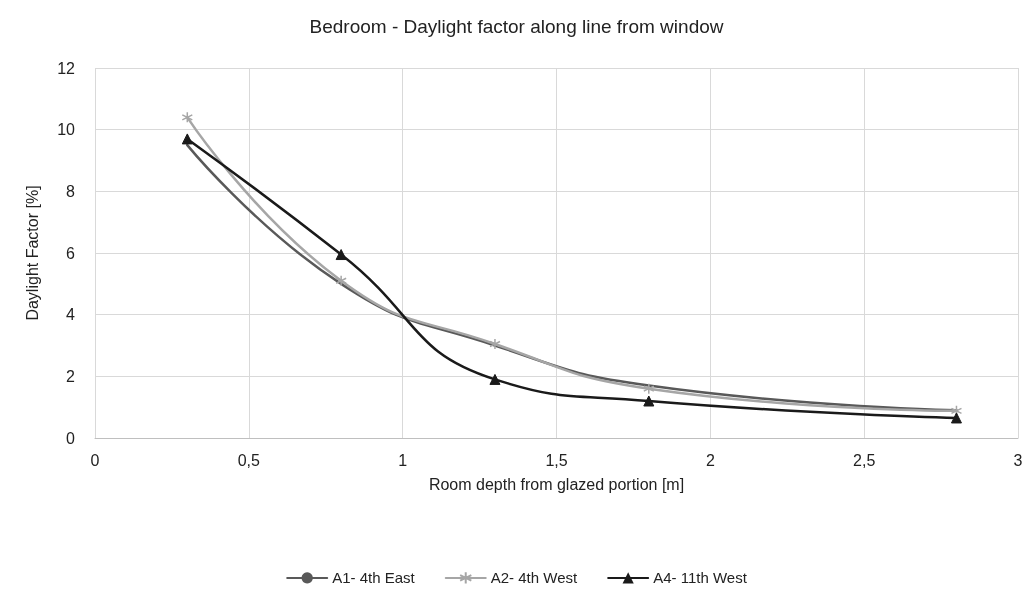  Describe the element at coordinates (710, 460) in the screenshot. I see `x-tick-label: 2` at that location.